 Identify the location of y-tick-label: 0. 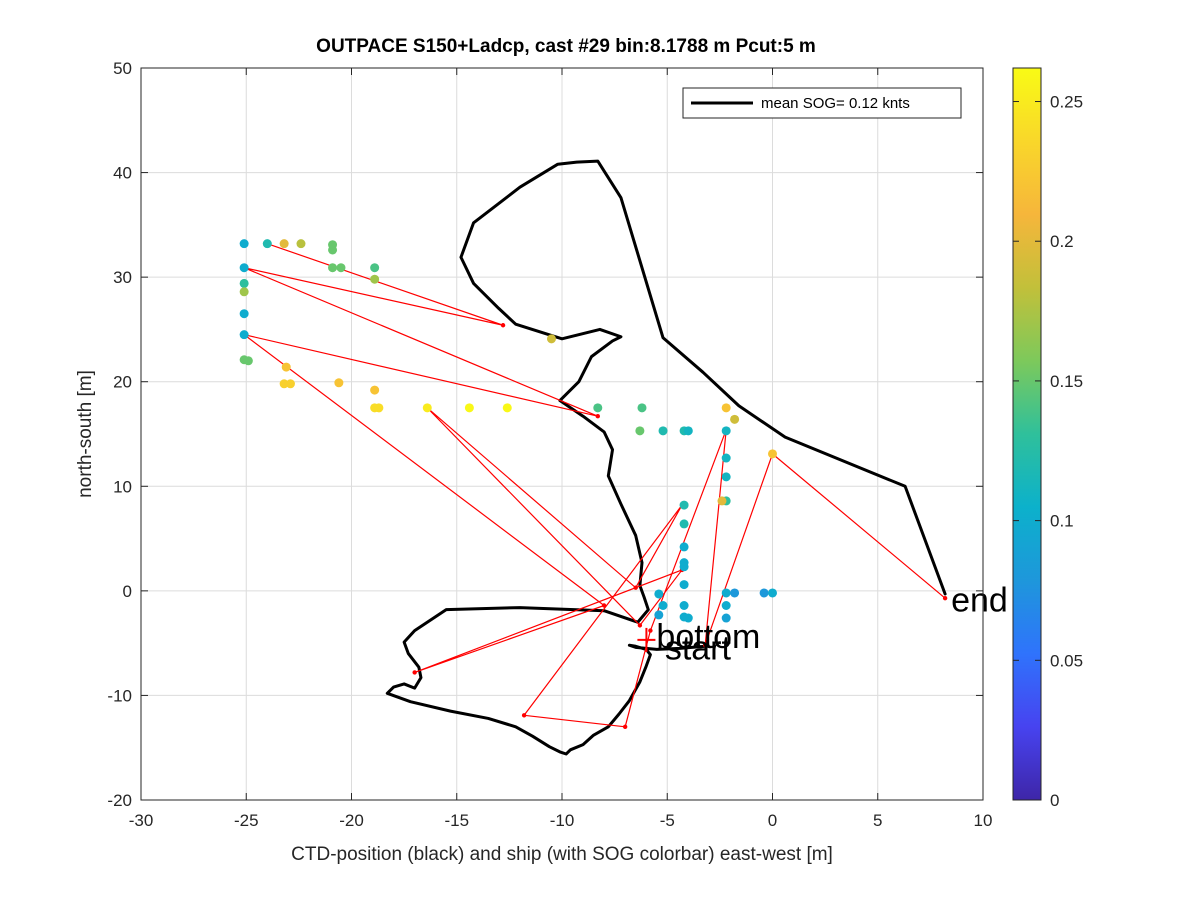
(127, 591).